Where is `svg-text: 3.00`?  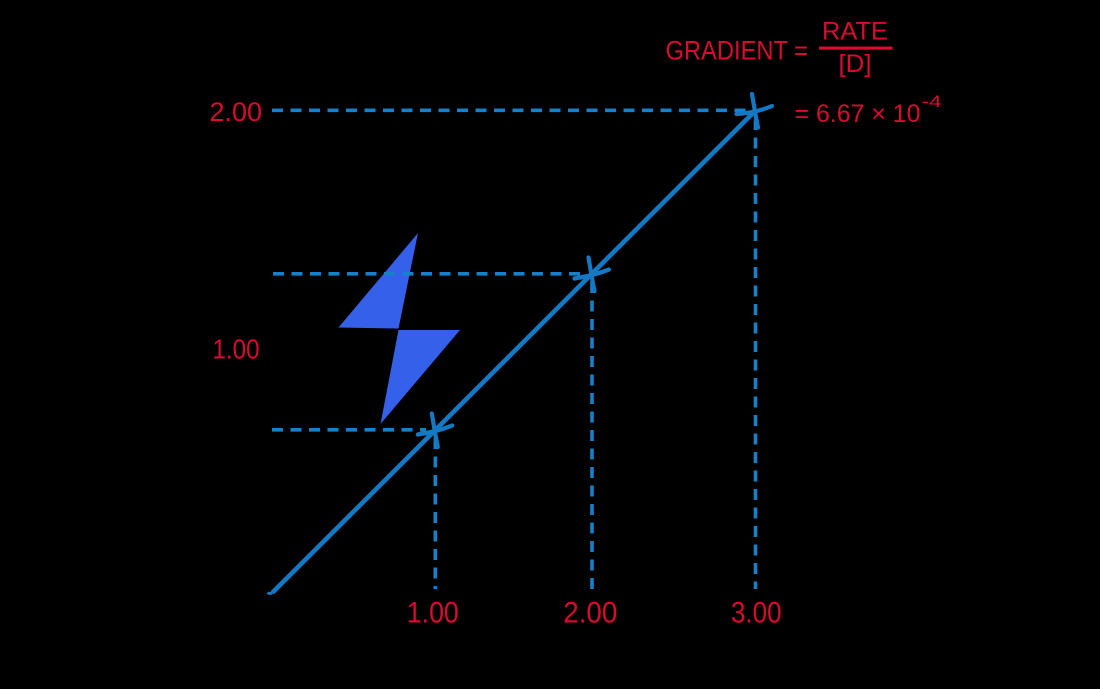
svg-text: 3.00 is located at coordinates (756, 613).